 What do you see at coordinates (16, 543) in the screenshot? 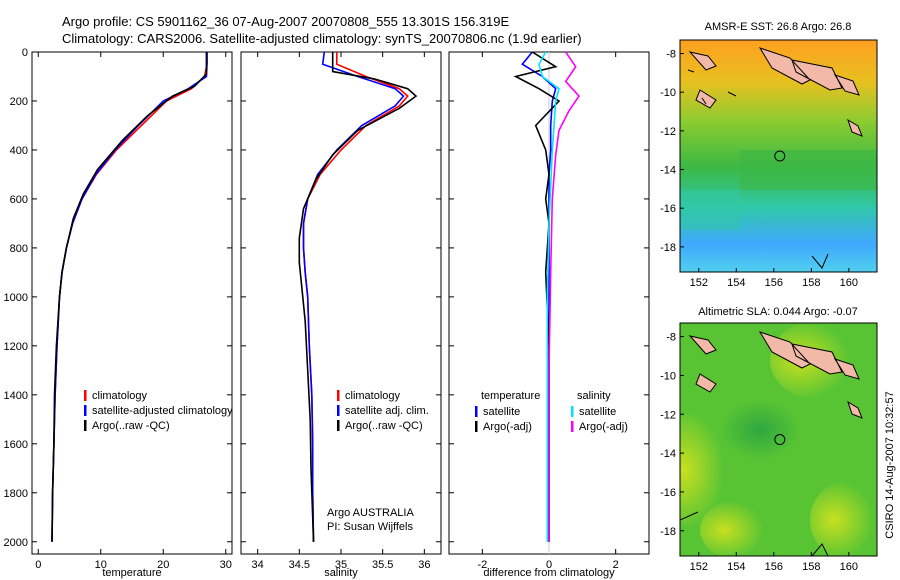
I see `y-tick-label: 2000` at bounding box center [16, 543].